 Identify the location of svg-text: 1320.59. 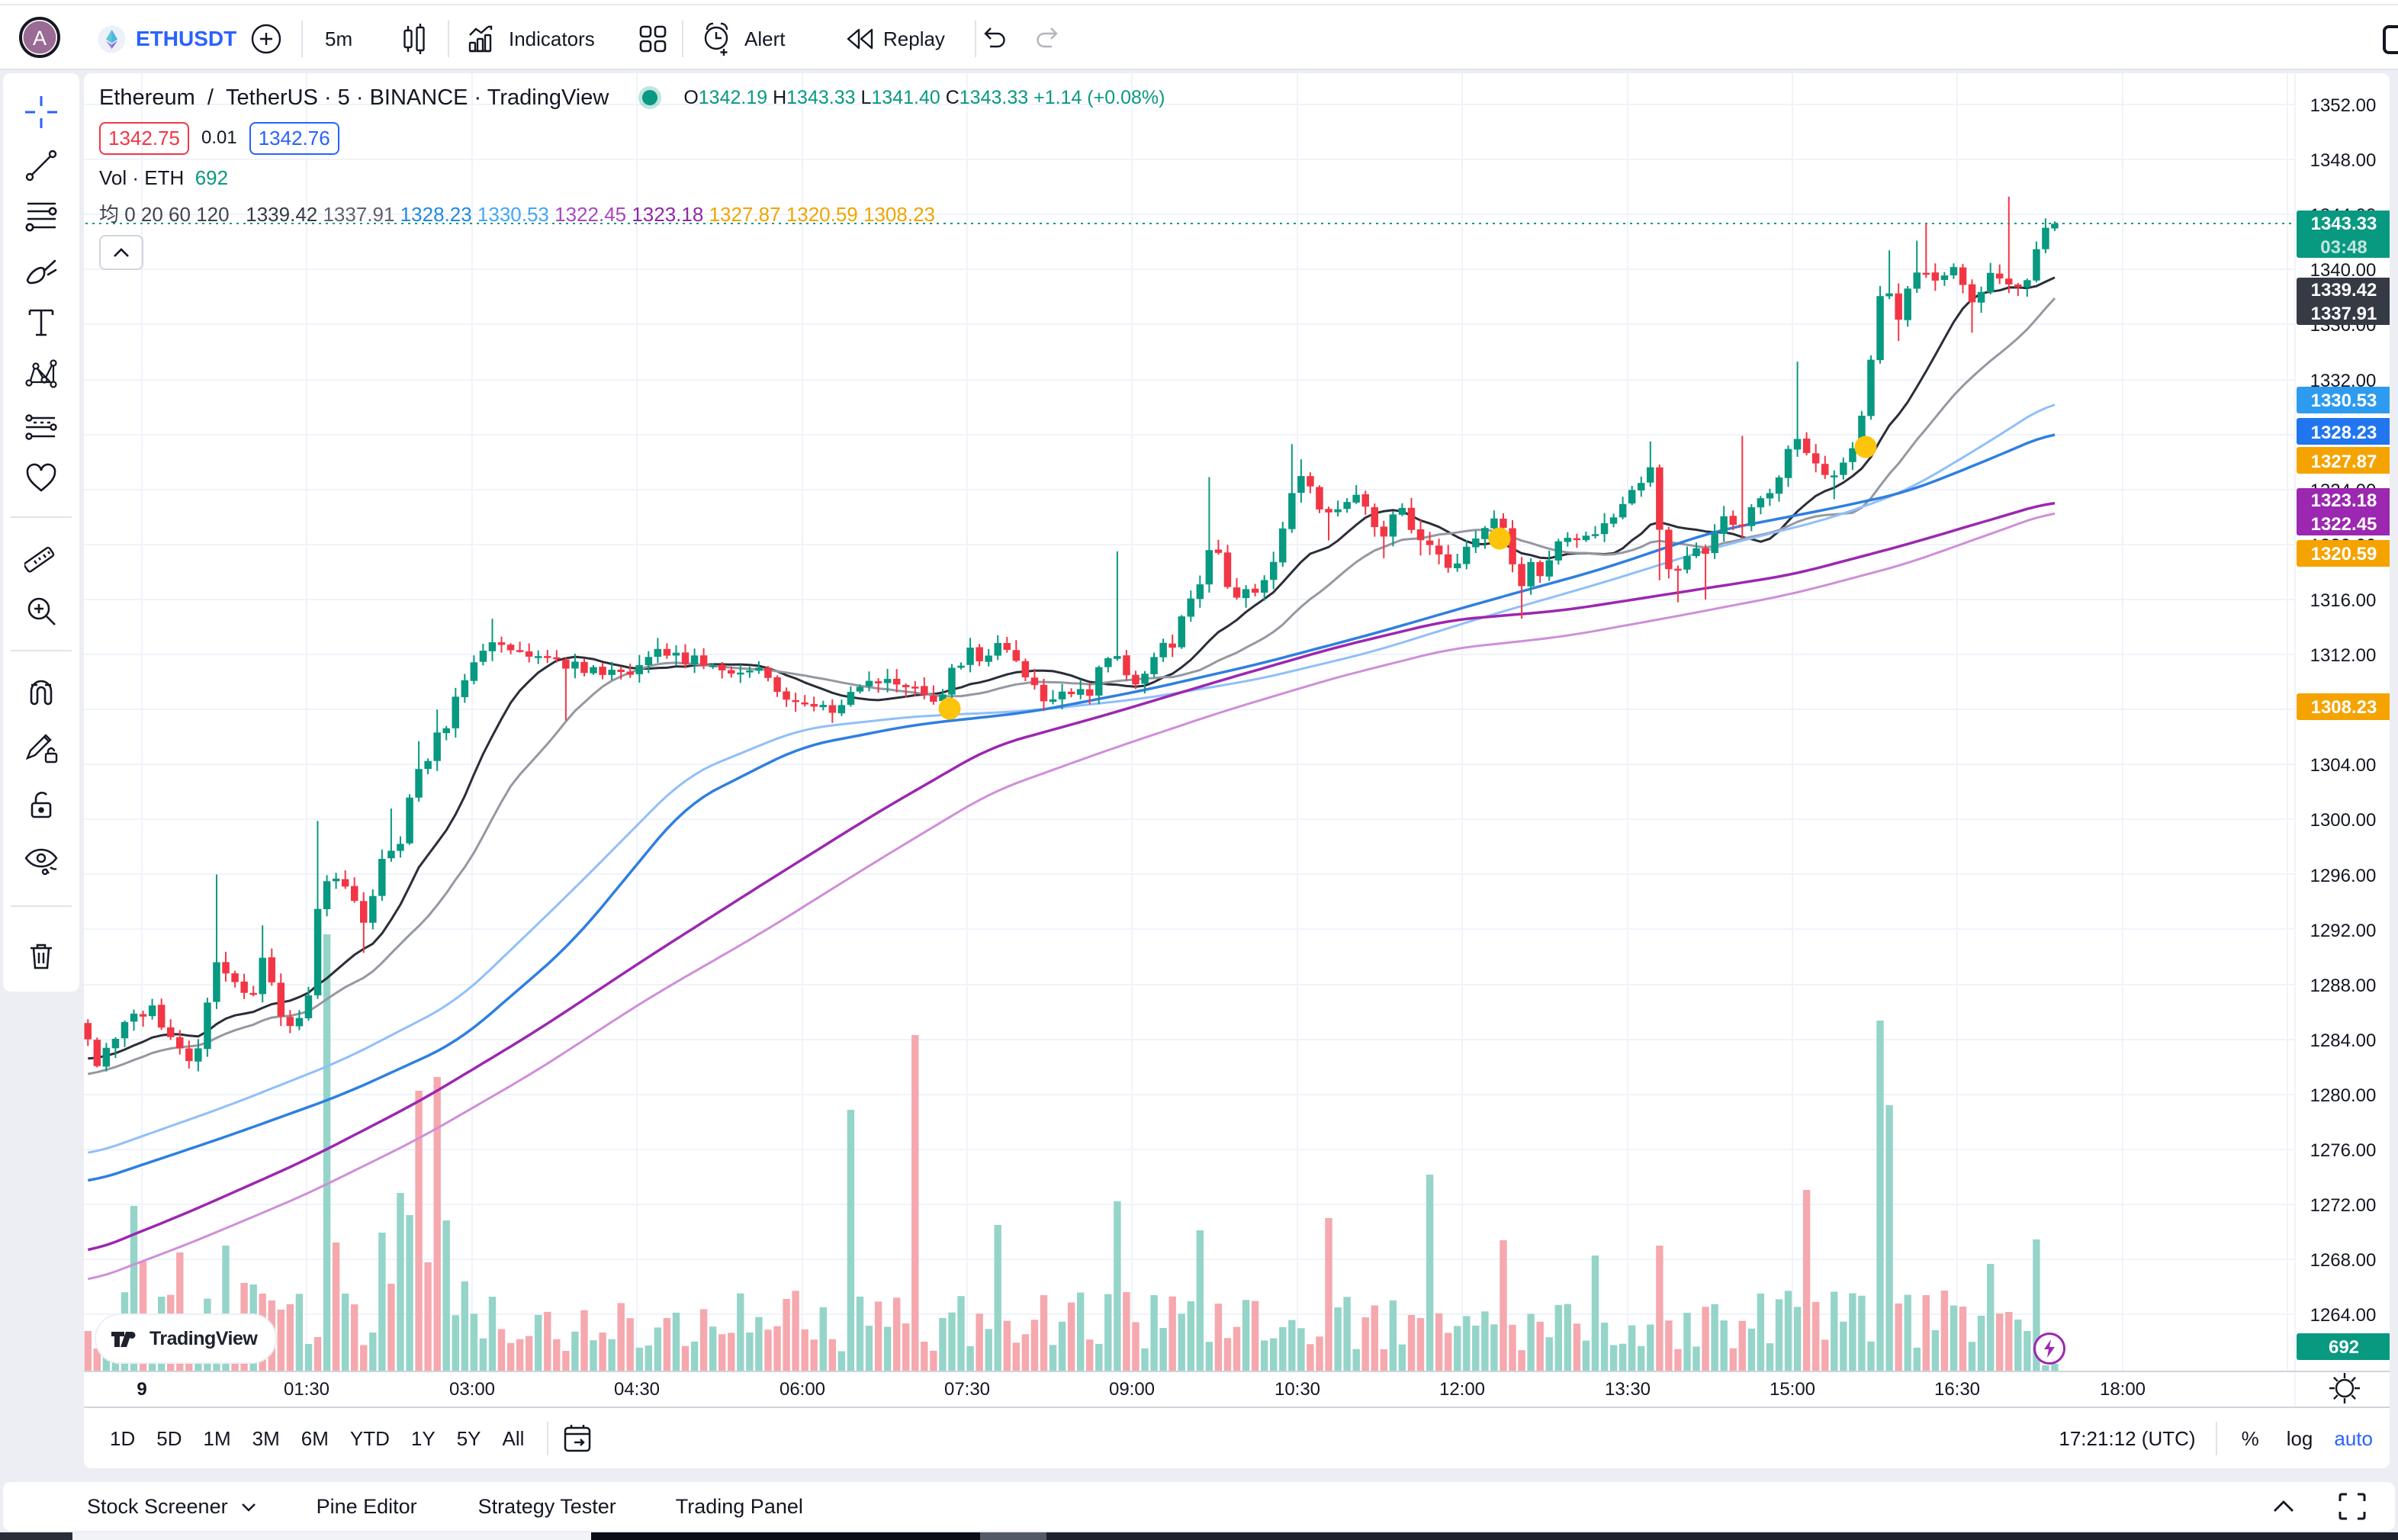
(2344, 554).